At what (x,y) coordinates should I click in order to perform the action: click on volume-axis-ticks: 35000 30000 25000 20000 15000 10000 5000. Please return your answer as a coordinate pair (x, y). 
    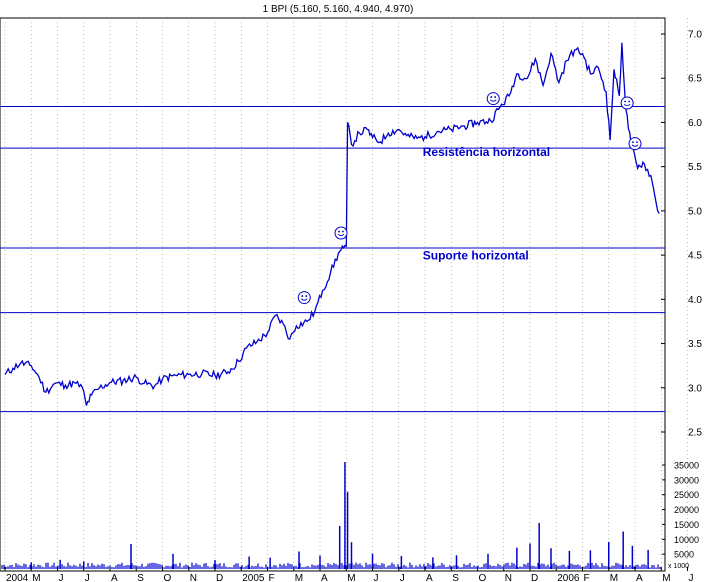
    Looking at the image, I should click on (680, 510).